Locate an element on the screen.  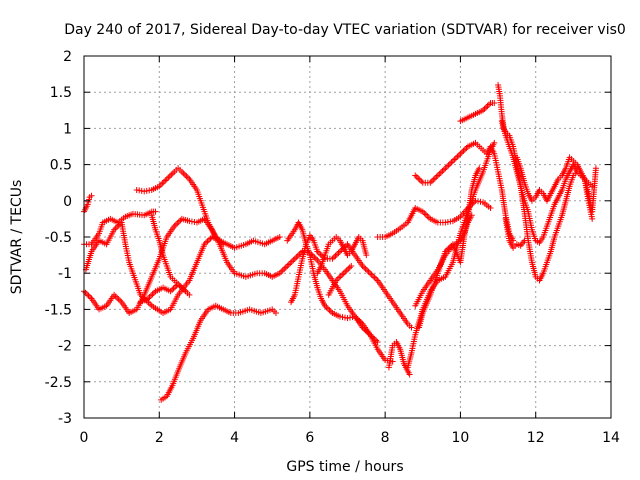
x-tick-label: 2 is located at coordinates (159, 438).